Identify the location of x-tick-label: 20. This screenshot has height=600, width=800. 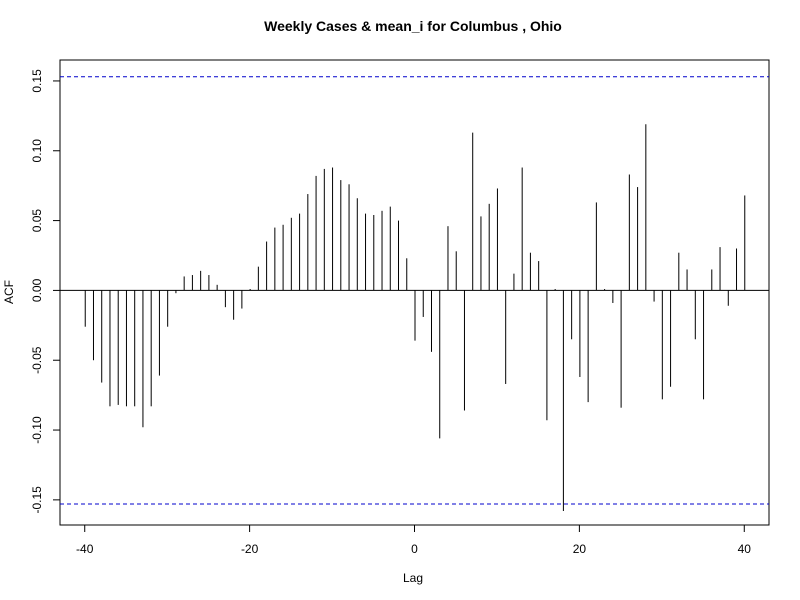
(580, 549).